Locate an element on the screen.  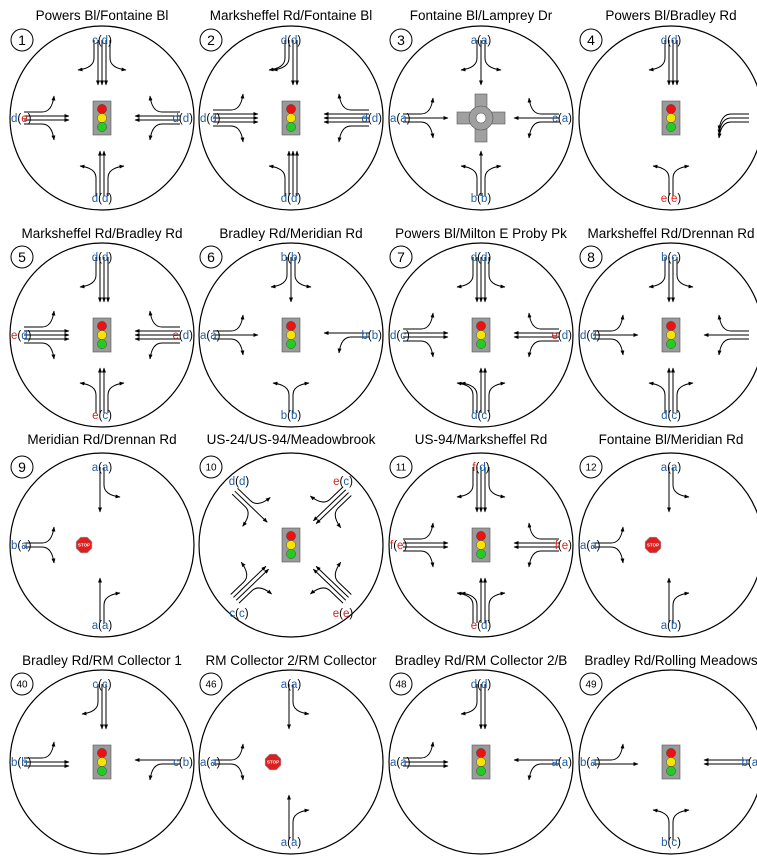
intersection-panel: Bradley Rd/Meridian Rd6 b(b)a(a) b(b)b(b) is located at coordinates (291, 327).